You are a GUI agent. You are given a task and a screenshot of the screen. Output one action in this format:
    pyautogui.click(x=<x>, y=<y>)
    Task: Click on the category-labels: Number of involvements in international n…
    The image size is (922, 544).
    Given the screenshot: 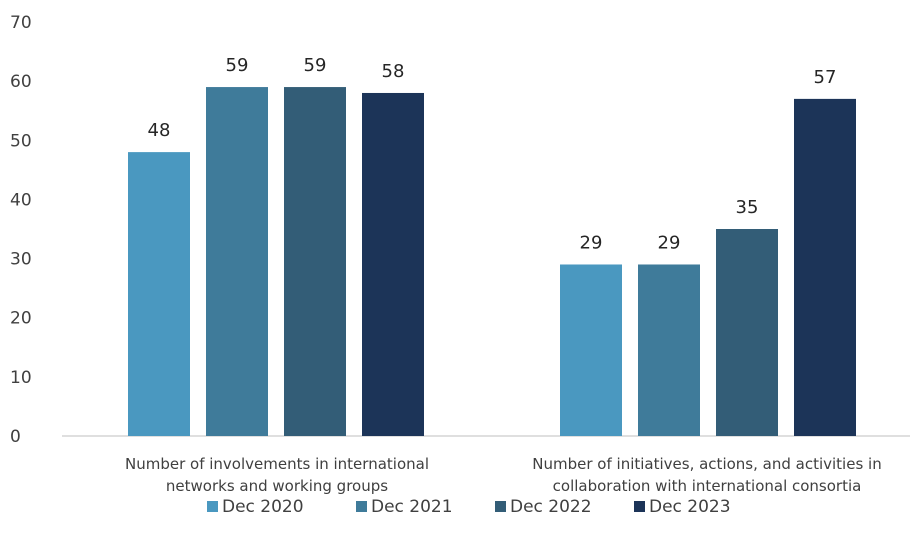 What is the action you would take?
    pyautogui.click(x=503, y=475)
    